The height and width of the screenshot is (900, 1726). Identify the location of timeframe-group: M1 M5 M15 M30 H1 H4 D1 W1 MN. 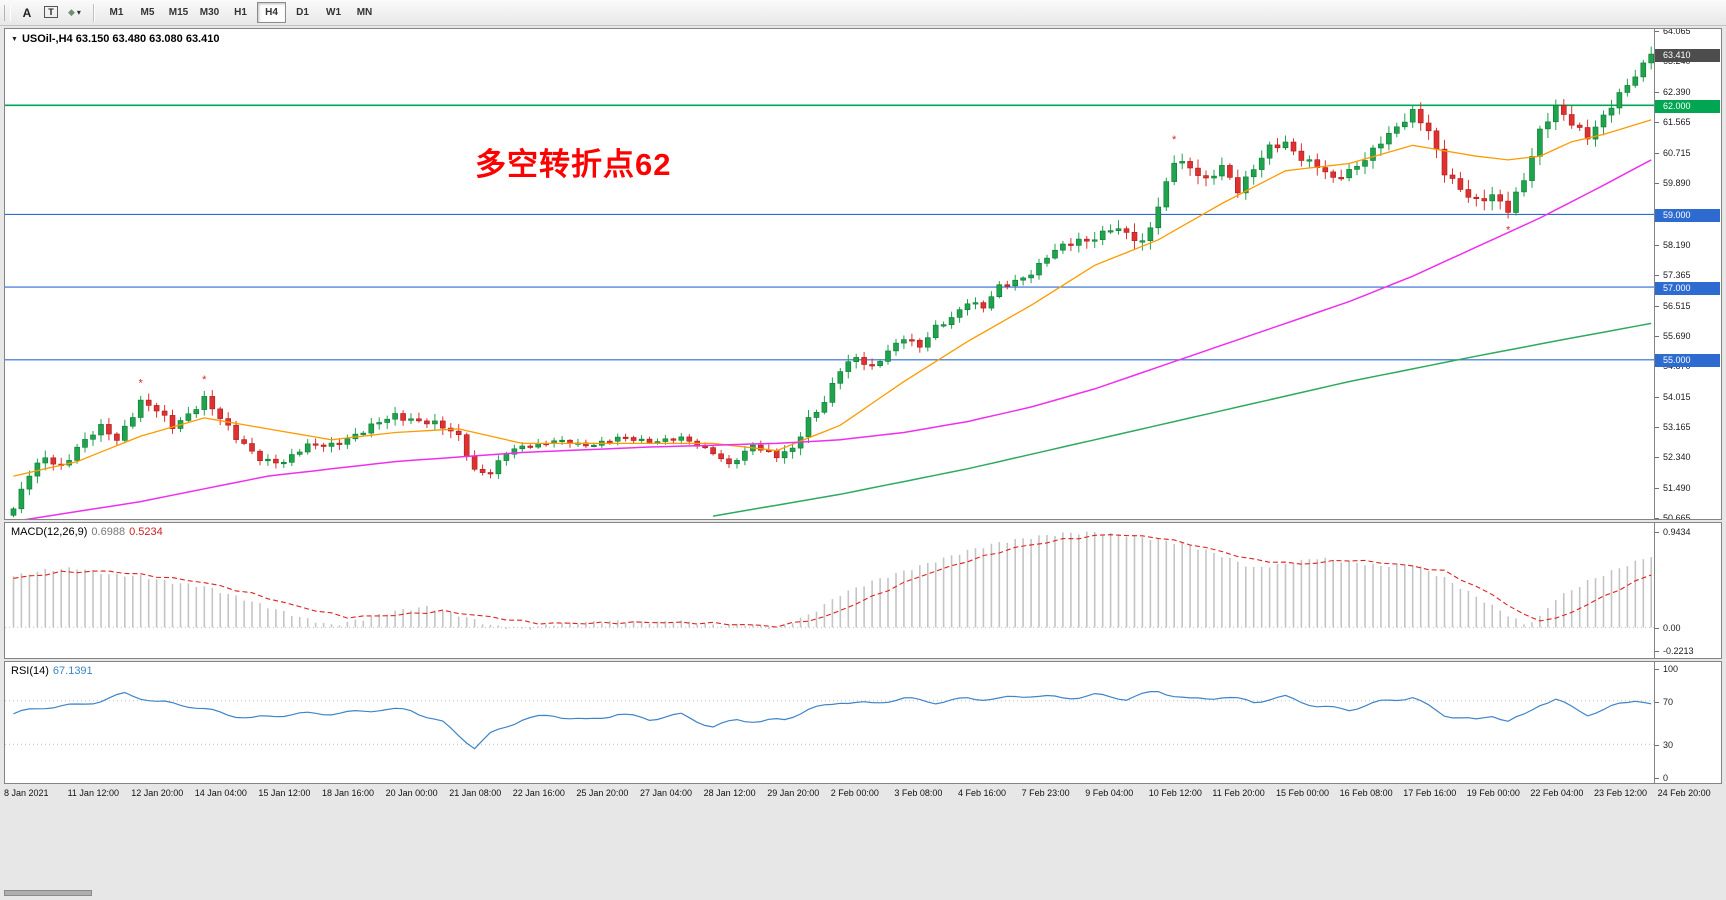
(240, 12).